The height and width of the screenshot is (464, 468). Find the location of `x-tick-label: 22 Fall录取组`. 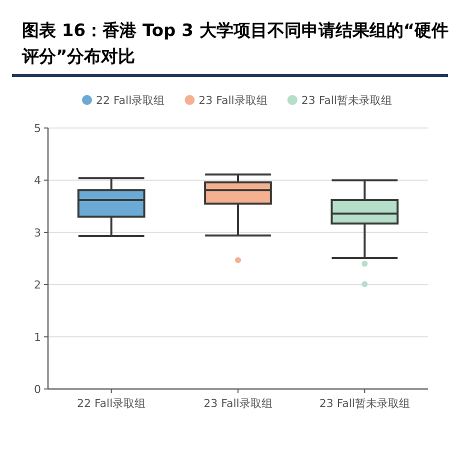

x-tick-label: 22 Fall录取组 is located at coordinates (111, 403).